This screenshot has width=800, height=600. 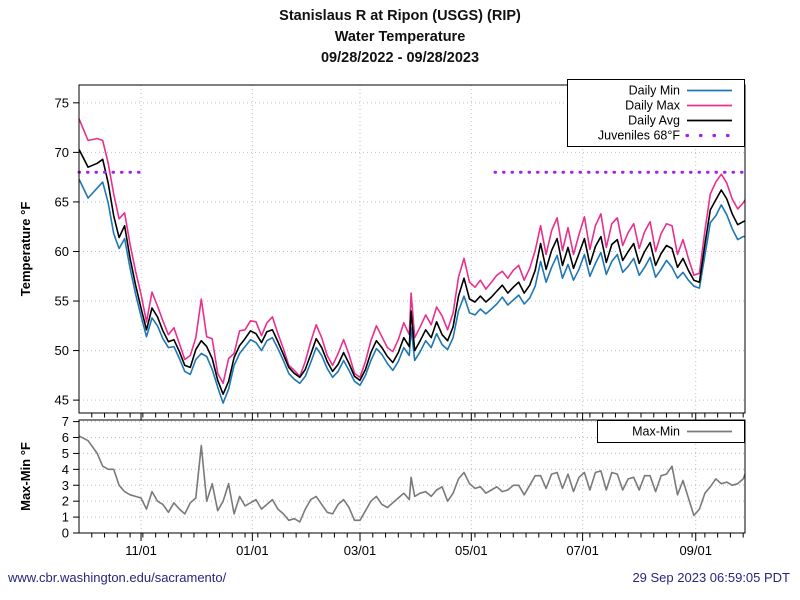 What do you see at coordinates (65, 437) in the screenshot?
I see `y-tick-label: 6` at bounding box center [65, 437].